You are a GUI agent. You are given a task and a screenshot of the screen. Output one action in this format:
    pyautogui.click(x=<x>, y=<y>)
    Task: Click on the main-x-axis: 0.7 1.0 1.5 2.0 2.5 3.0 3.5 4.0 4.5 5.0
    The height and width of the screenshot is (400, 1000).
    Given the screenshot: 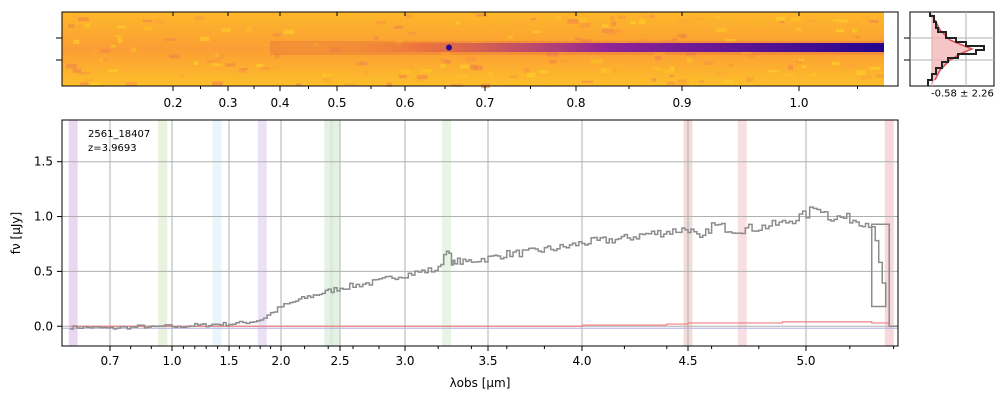 What is the action you would take?
    pyautogui.click(x=497, y=357)
    